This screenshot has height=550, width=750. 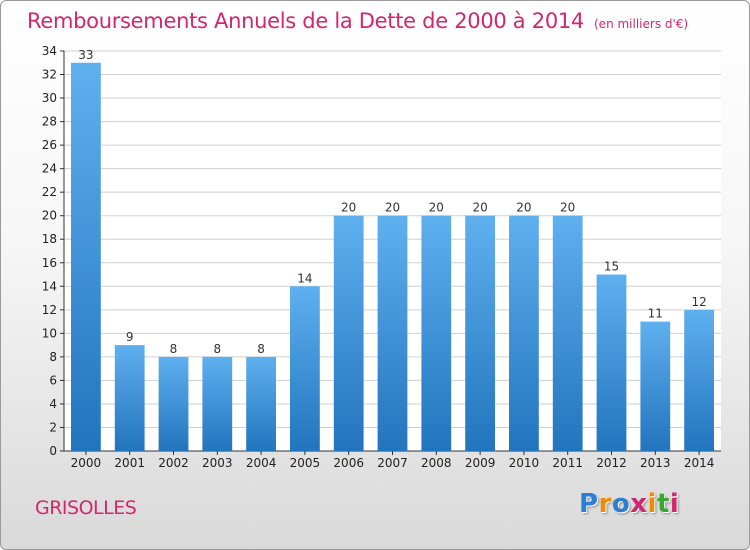 What do you see at coordinates (663, 504) in the screenshot?
I see `logo-letter: t` at bounding box center [663, 504].